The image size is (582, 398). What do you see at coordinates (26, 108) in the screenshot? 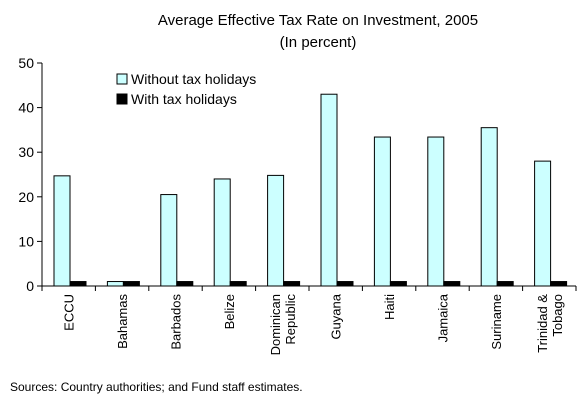
I see `y-tick-label: 40` at bounding box center [26, 108].